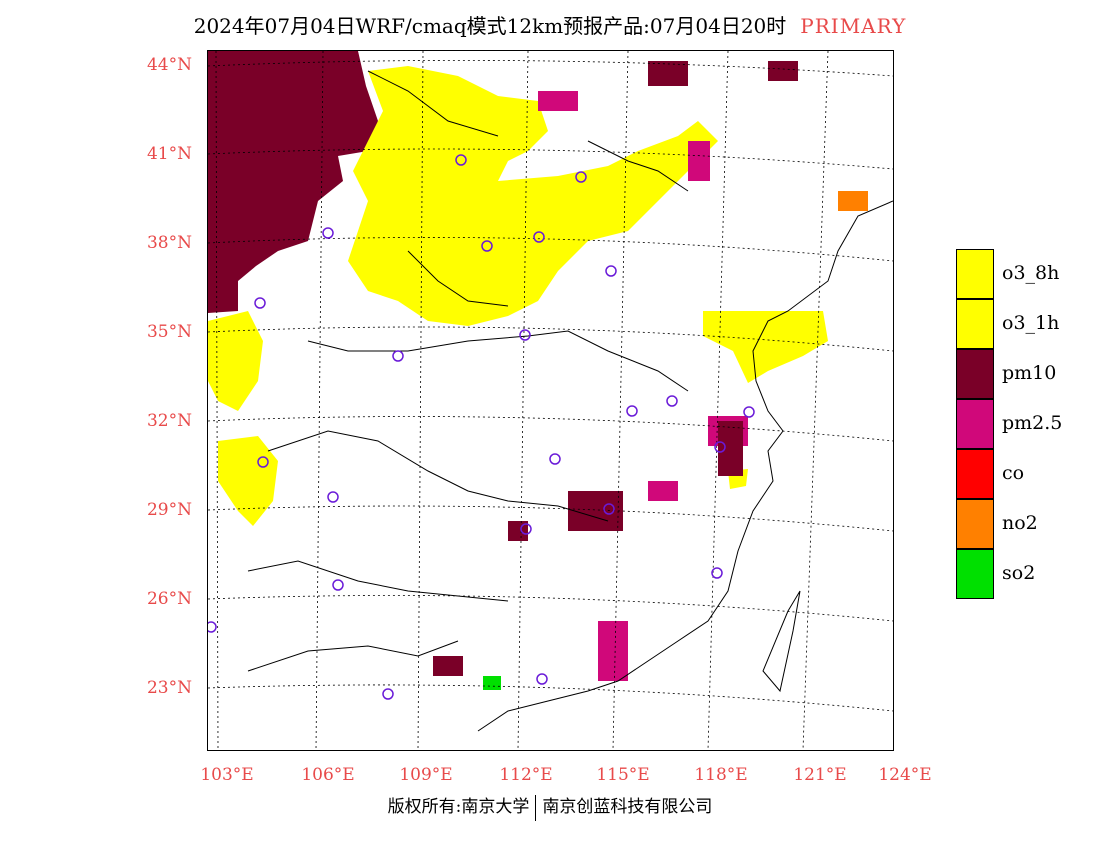 This screenshot has width=1100, height=850. Describe the element at coordinates (1031, 323) in the screenshot. I see `legend-label: o3_1h` at that location.